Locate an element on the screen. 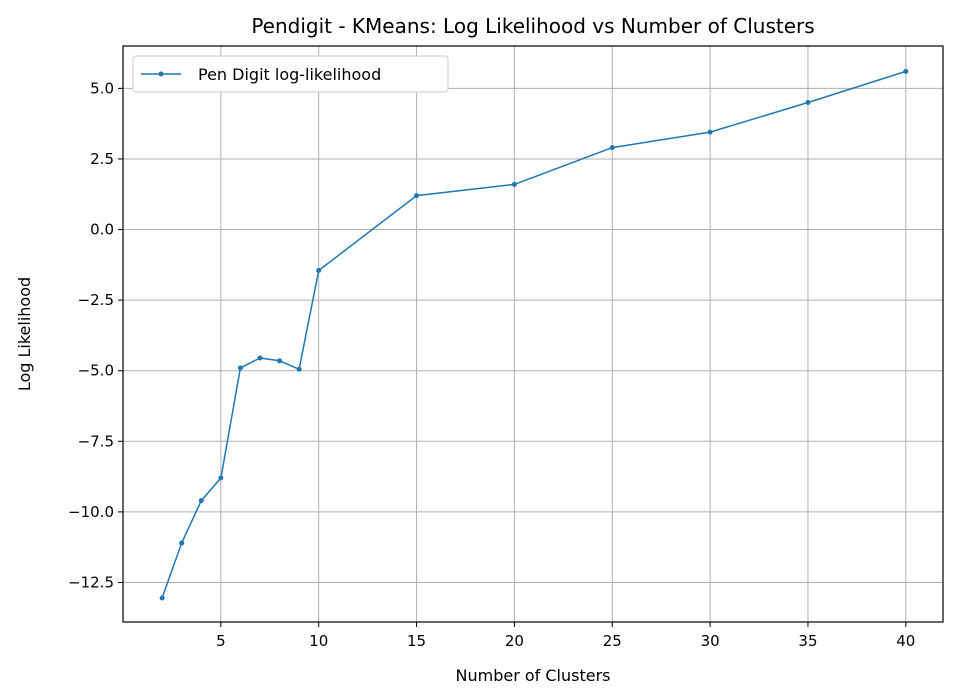 This screenshot has width=961, height=700. x-tick-label: 5 is located at coordinates (221, 641).